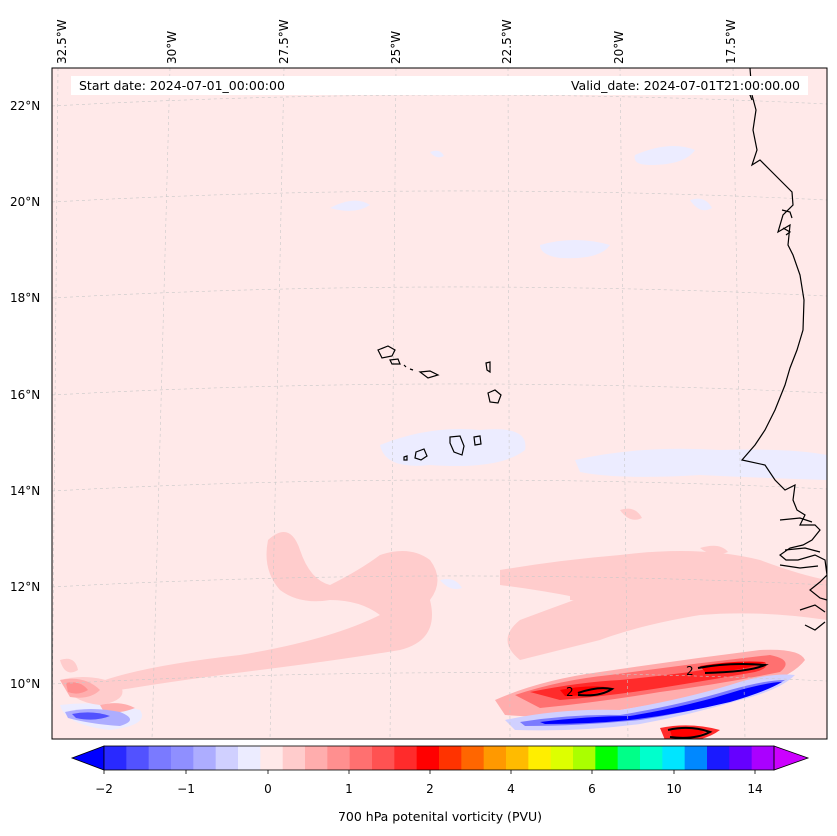 The height and width of the screenshot is (836, 837). I want to click on latitude-label: 14°N, so click(25, 491).